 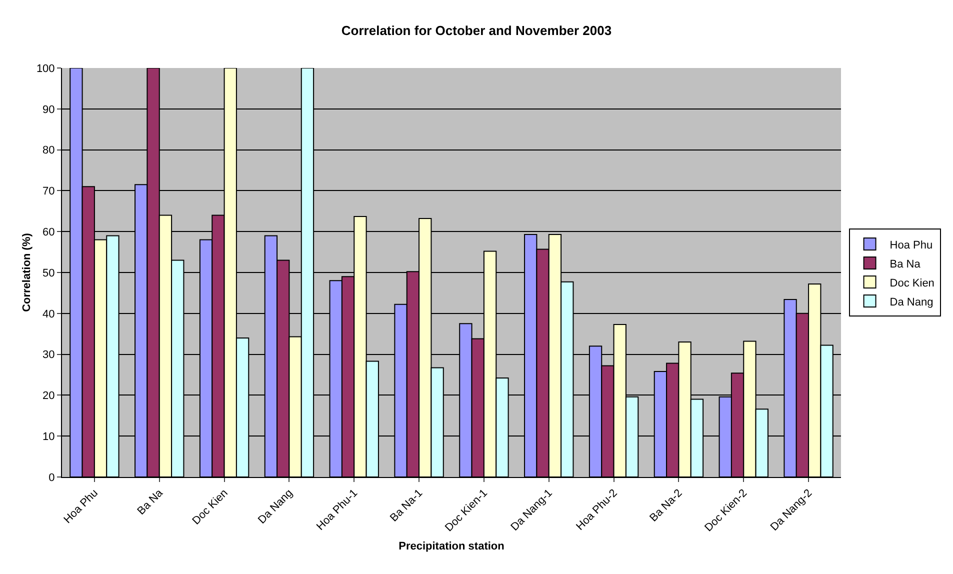 I want to click on x-tick-label: Doc Kien, so click(x=210, y=507).